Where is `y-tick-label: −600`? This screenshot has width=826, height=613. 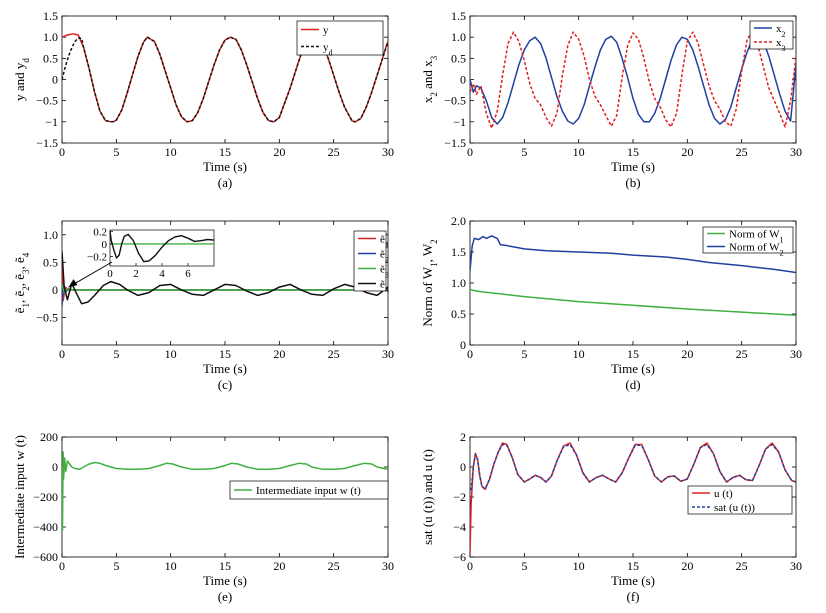 y-tick-label: −600 is located at coordinates (45, 557).